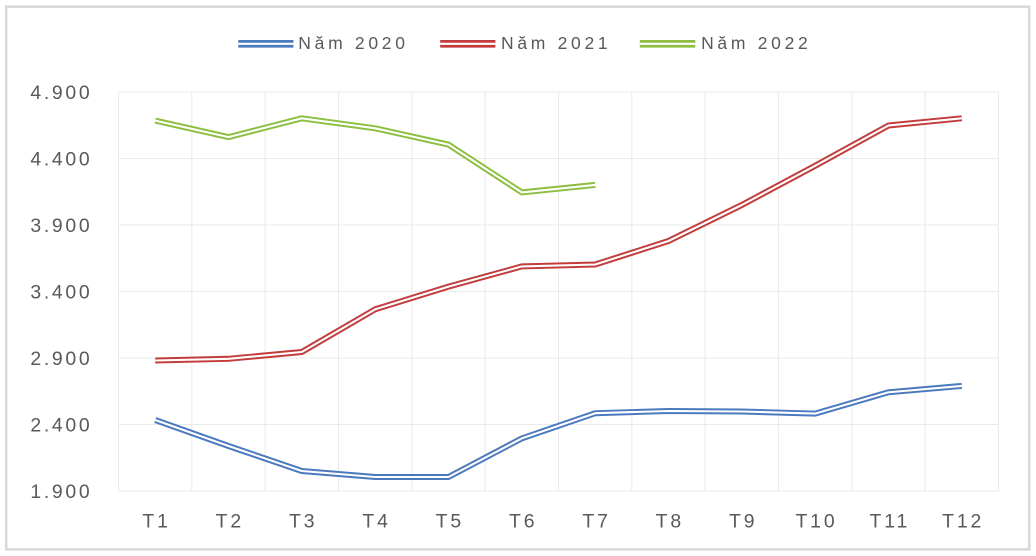 Image resolution: width=1036 pixels, height=556 pixels. Describe the element at coordinates (816, 521) in the screenshot. I see `svg-text: T10` at that location.